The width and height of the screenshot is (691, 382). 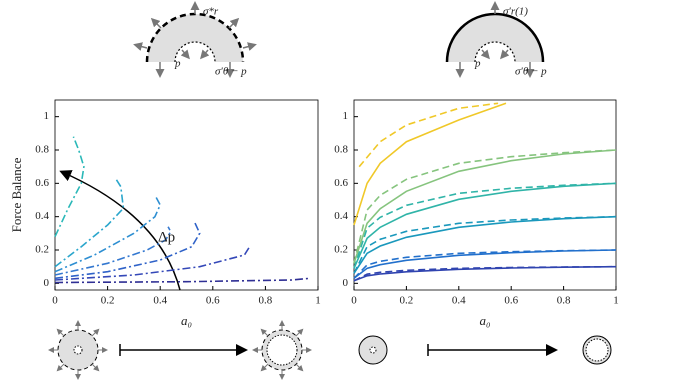 I want to click on diagram-label: σ*r, so click(x=211, y=12).